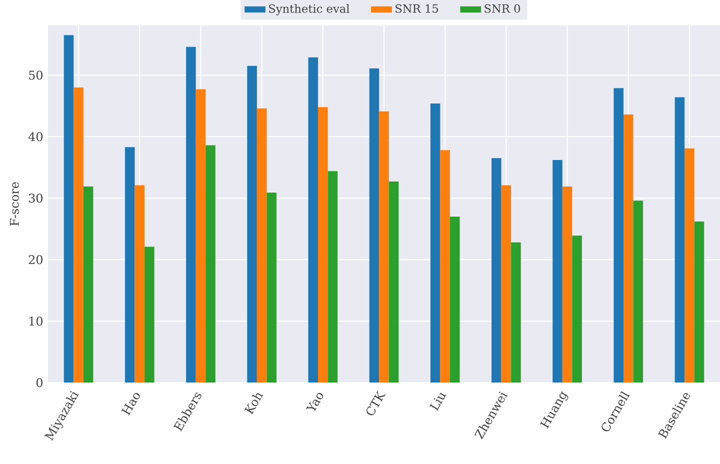 This screenshot has height=464, width=720. Describe the element at coordinates (309, 10) in the screenshot. I see `legend-label: Synthetic eval` at that location.